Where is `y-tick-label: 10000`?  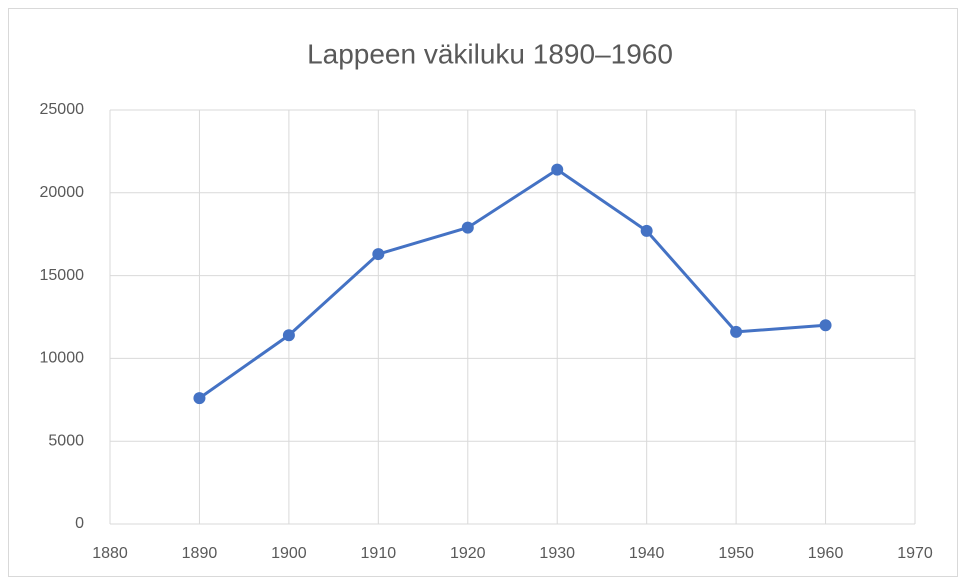 y-tick-label: 10000 is located at coordinates (62, 358).